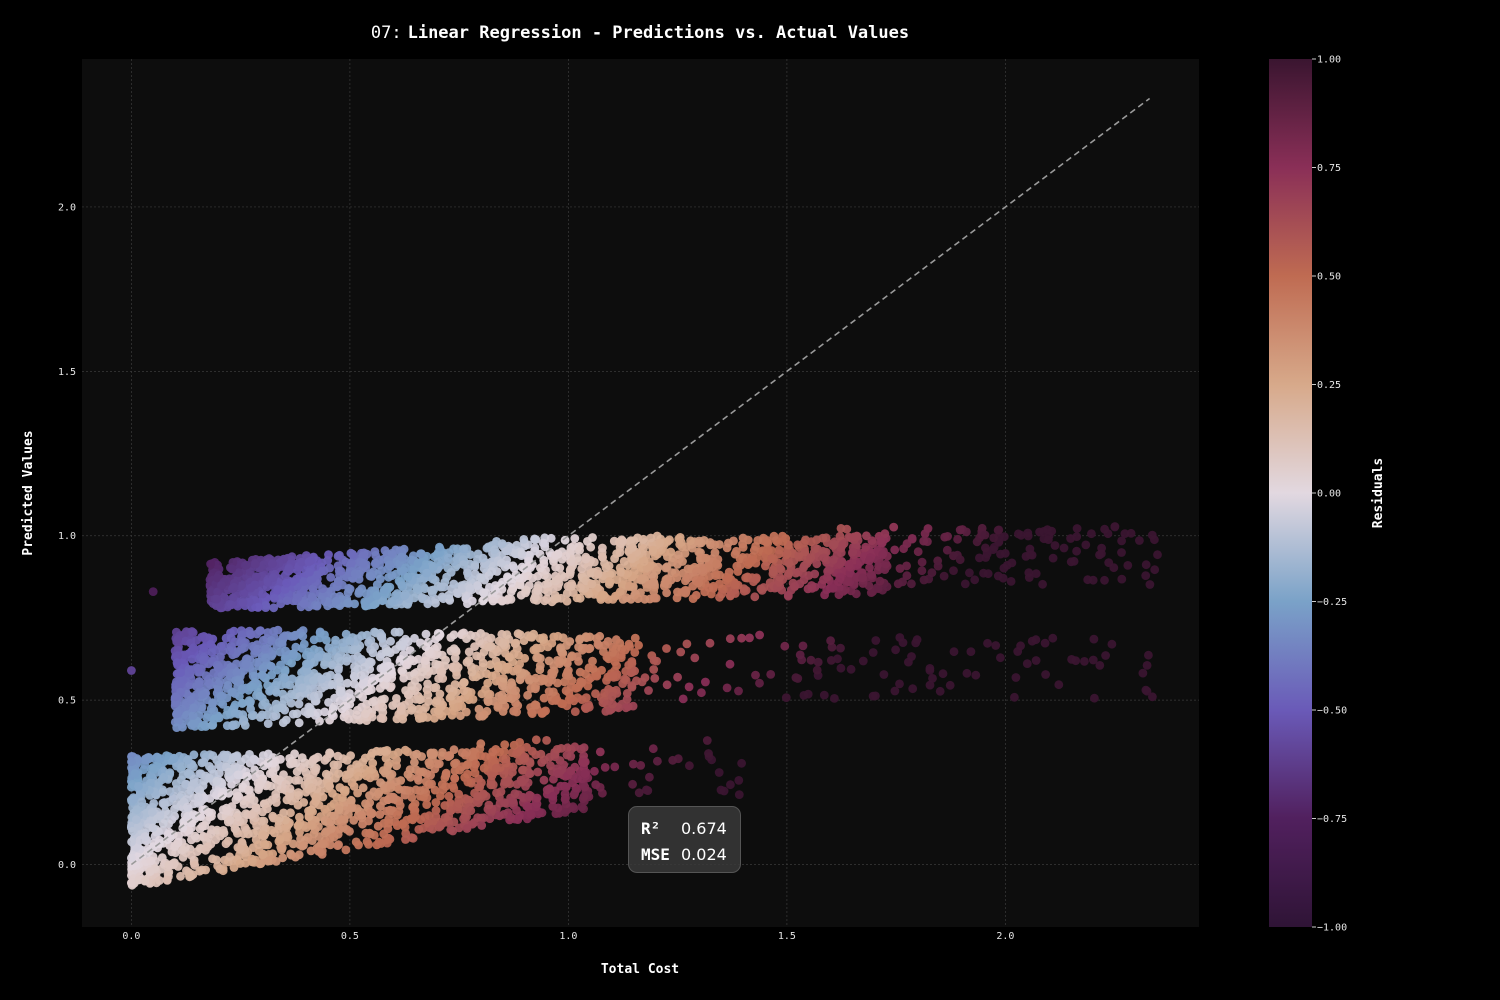 The height and width of the screenshot is (1000, 1500). Describe the element at coordinates (1290, 493) in the screenshot. I see `colorbar` at that location.